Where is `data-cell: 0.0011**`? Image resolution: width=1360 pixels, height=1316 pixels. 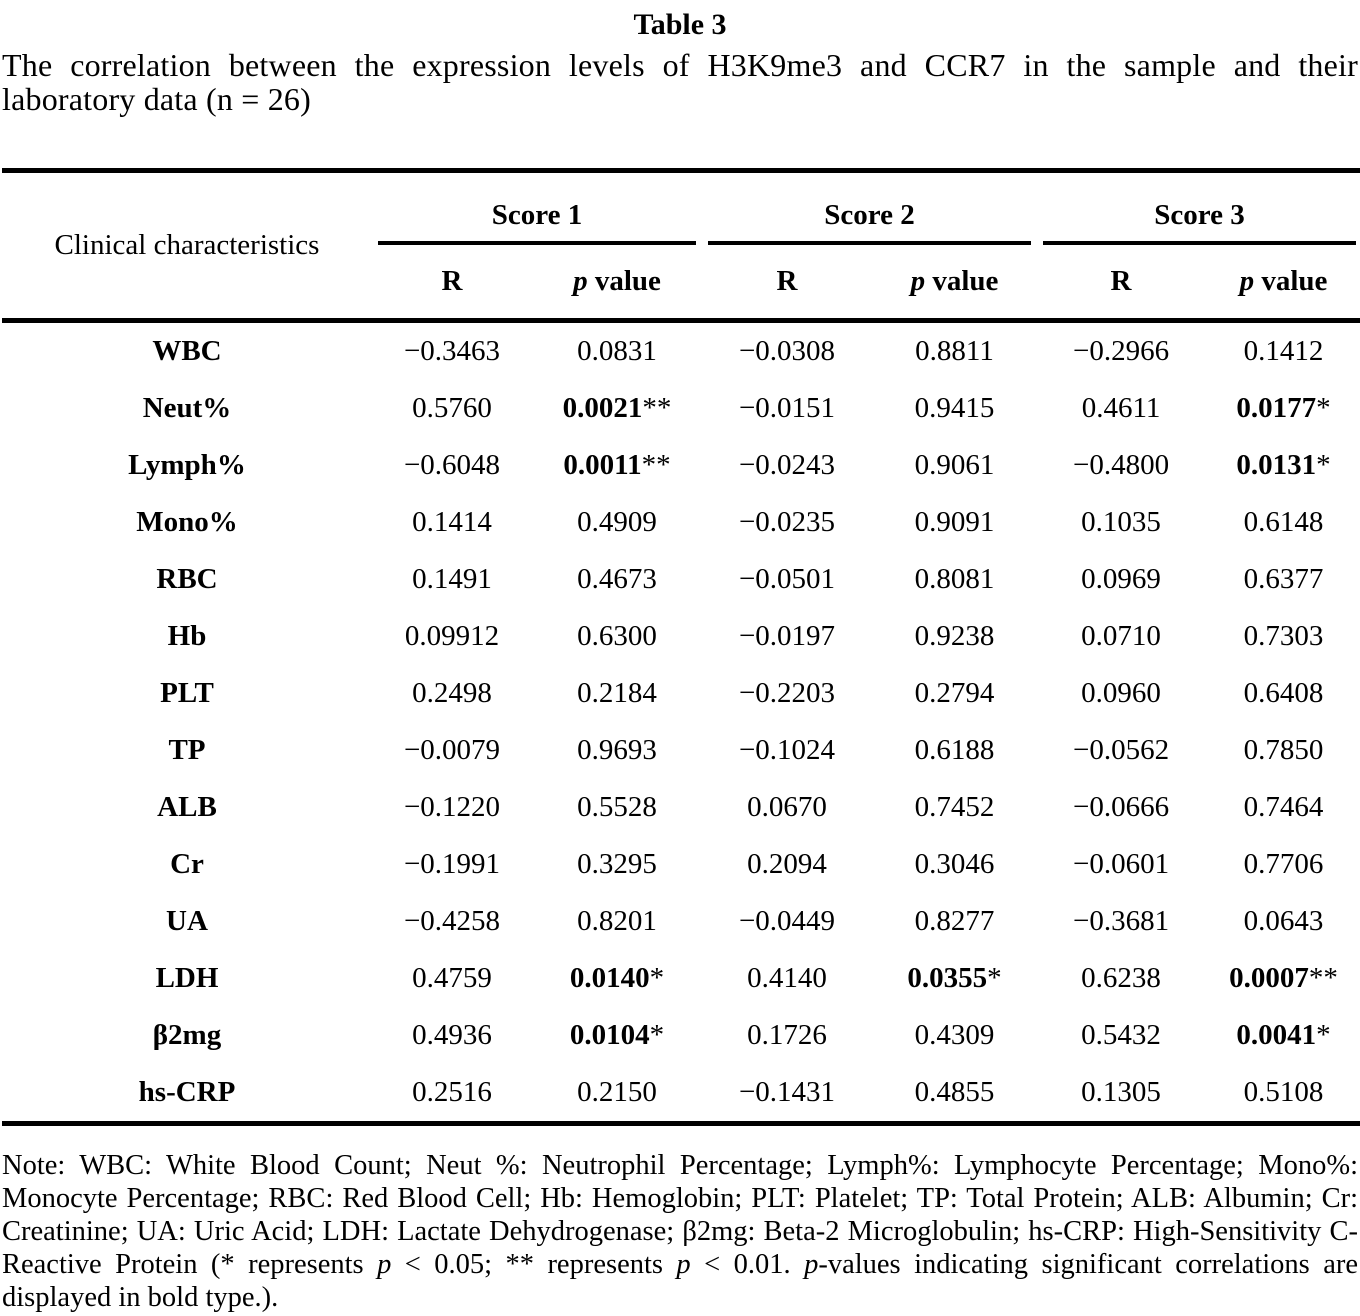 data-cell: 0.0011** is located at coordinates (617, 465).